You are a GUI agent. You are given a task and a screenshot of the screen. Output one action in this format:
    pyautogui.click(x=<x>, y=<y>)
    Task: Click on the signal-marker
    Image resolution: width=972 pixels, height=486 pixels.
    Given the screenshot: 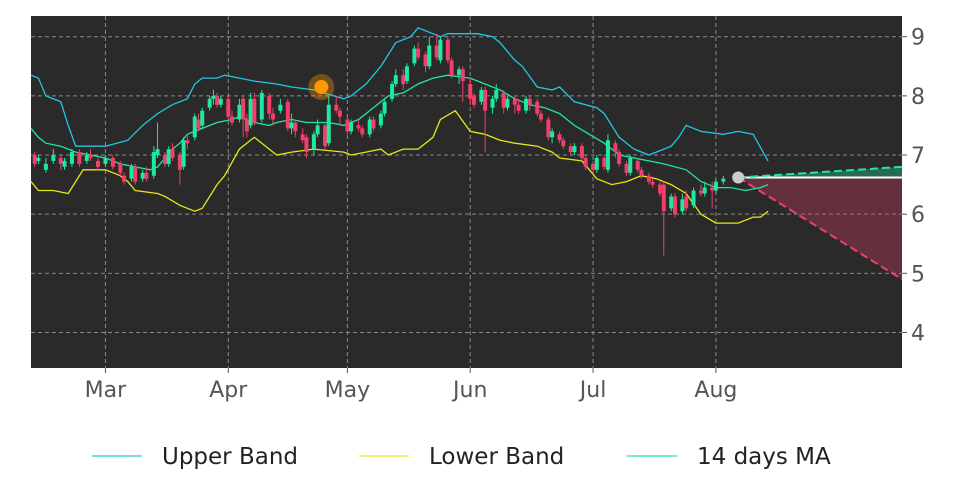 What is the action you would take?
    pyautogui.click(x=321, y=86)
    